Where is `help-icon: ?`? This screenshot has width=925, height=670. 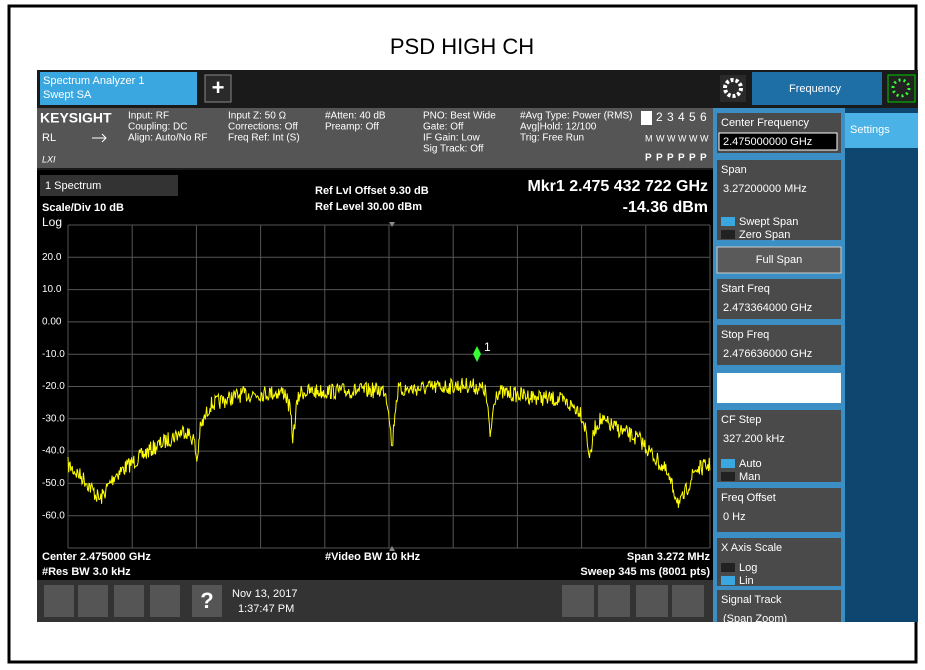
help-icon: ? is located at coordinates (206, 600).